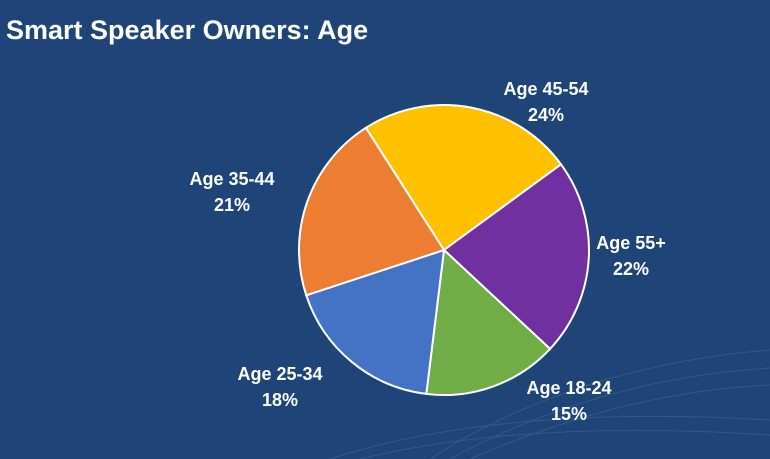  What do you see at coordinates (279, 374) in the screenshot?
I see `slice-label: Age 25-34` at bounding box center [279, 374].